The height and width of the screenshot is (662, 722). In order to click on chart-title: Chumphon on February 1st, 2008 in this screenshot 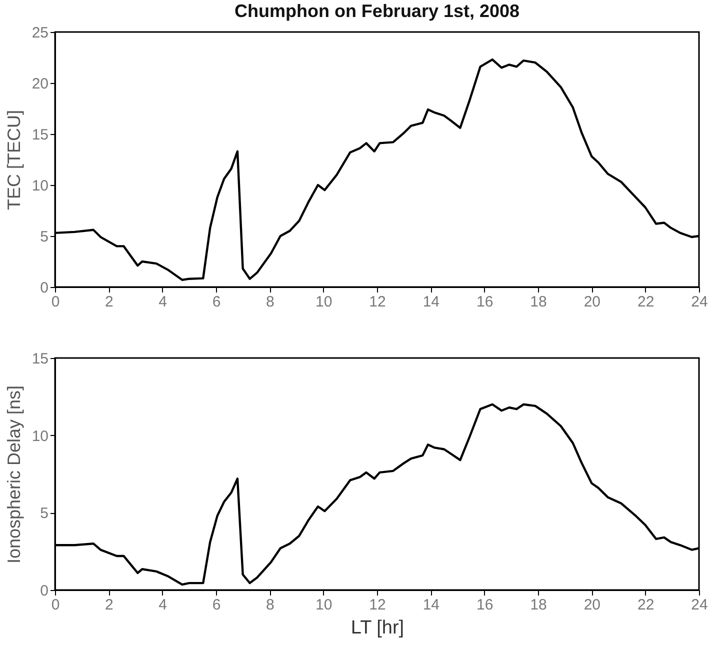, I will do `click(377, 11)`.